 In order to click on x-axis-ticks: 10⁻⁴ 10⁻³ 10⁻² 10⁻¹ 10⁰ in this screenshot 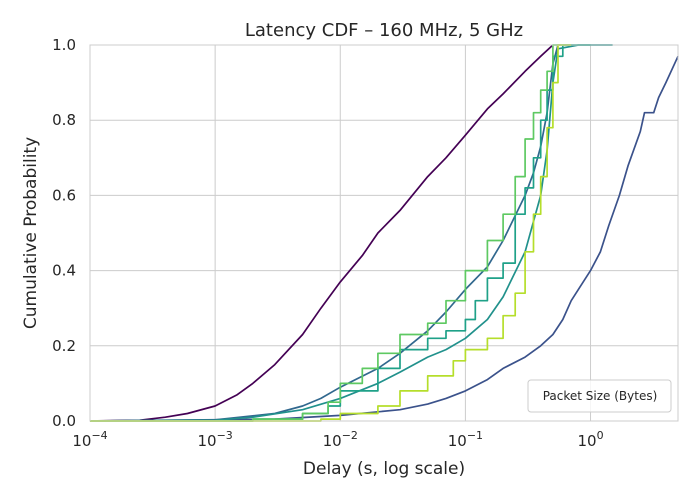, I will do `click(337, 439)`.